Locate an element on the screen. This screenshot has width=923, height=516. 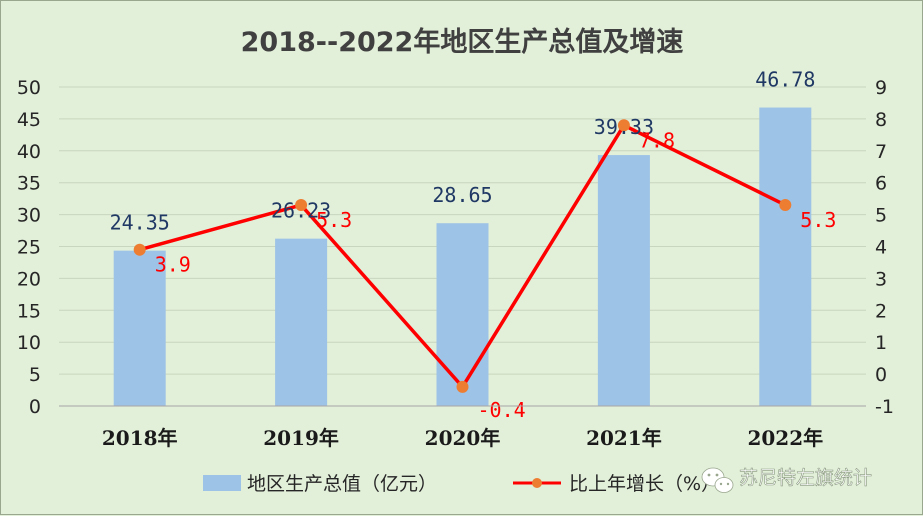
left-axis-tick: 20 is located at coordinates (29, 279).